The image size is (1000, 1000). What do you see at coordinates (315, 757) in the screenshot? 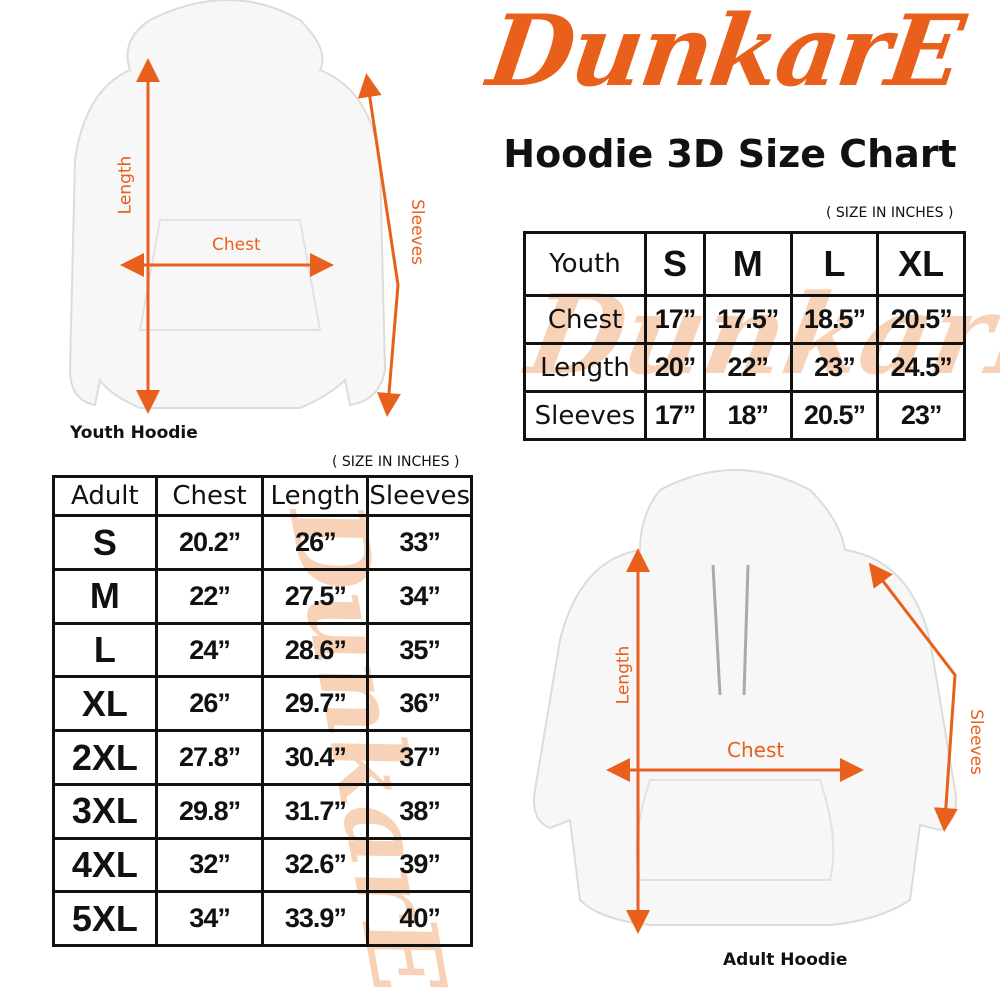
I see `table-cell: 30.4”` at bounding box center [315, 757].